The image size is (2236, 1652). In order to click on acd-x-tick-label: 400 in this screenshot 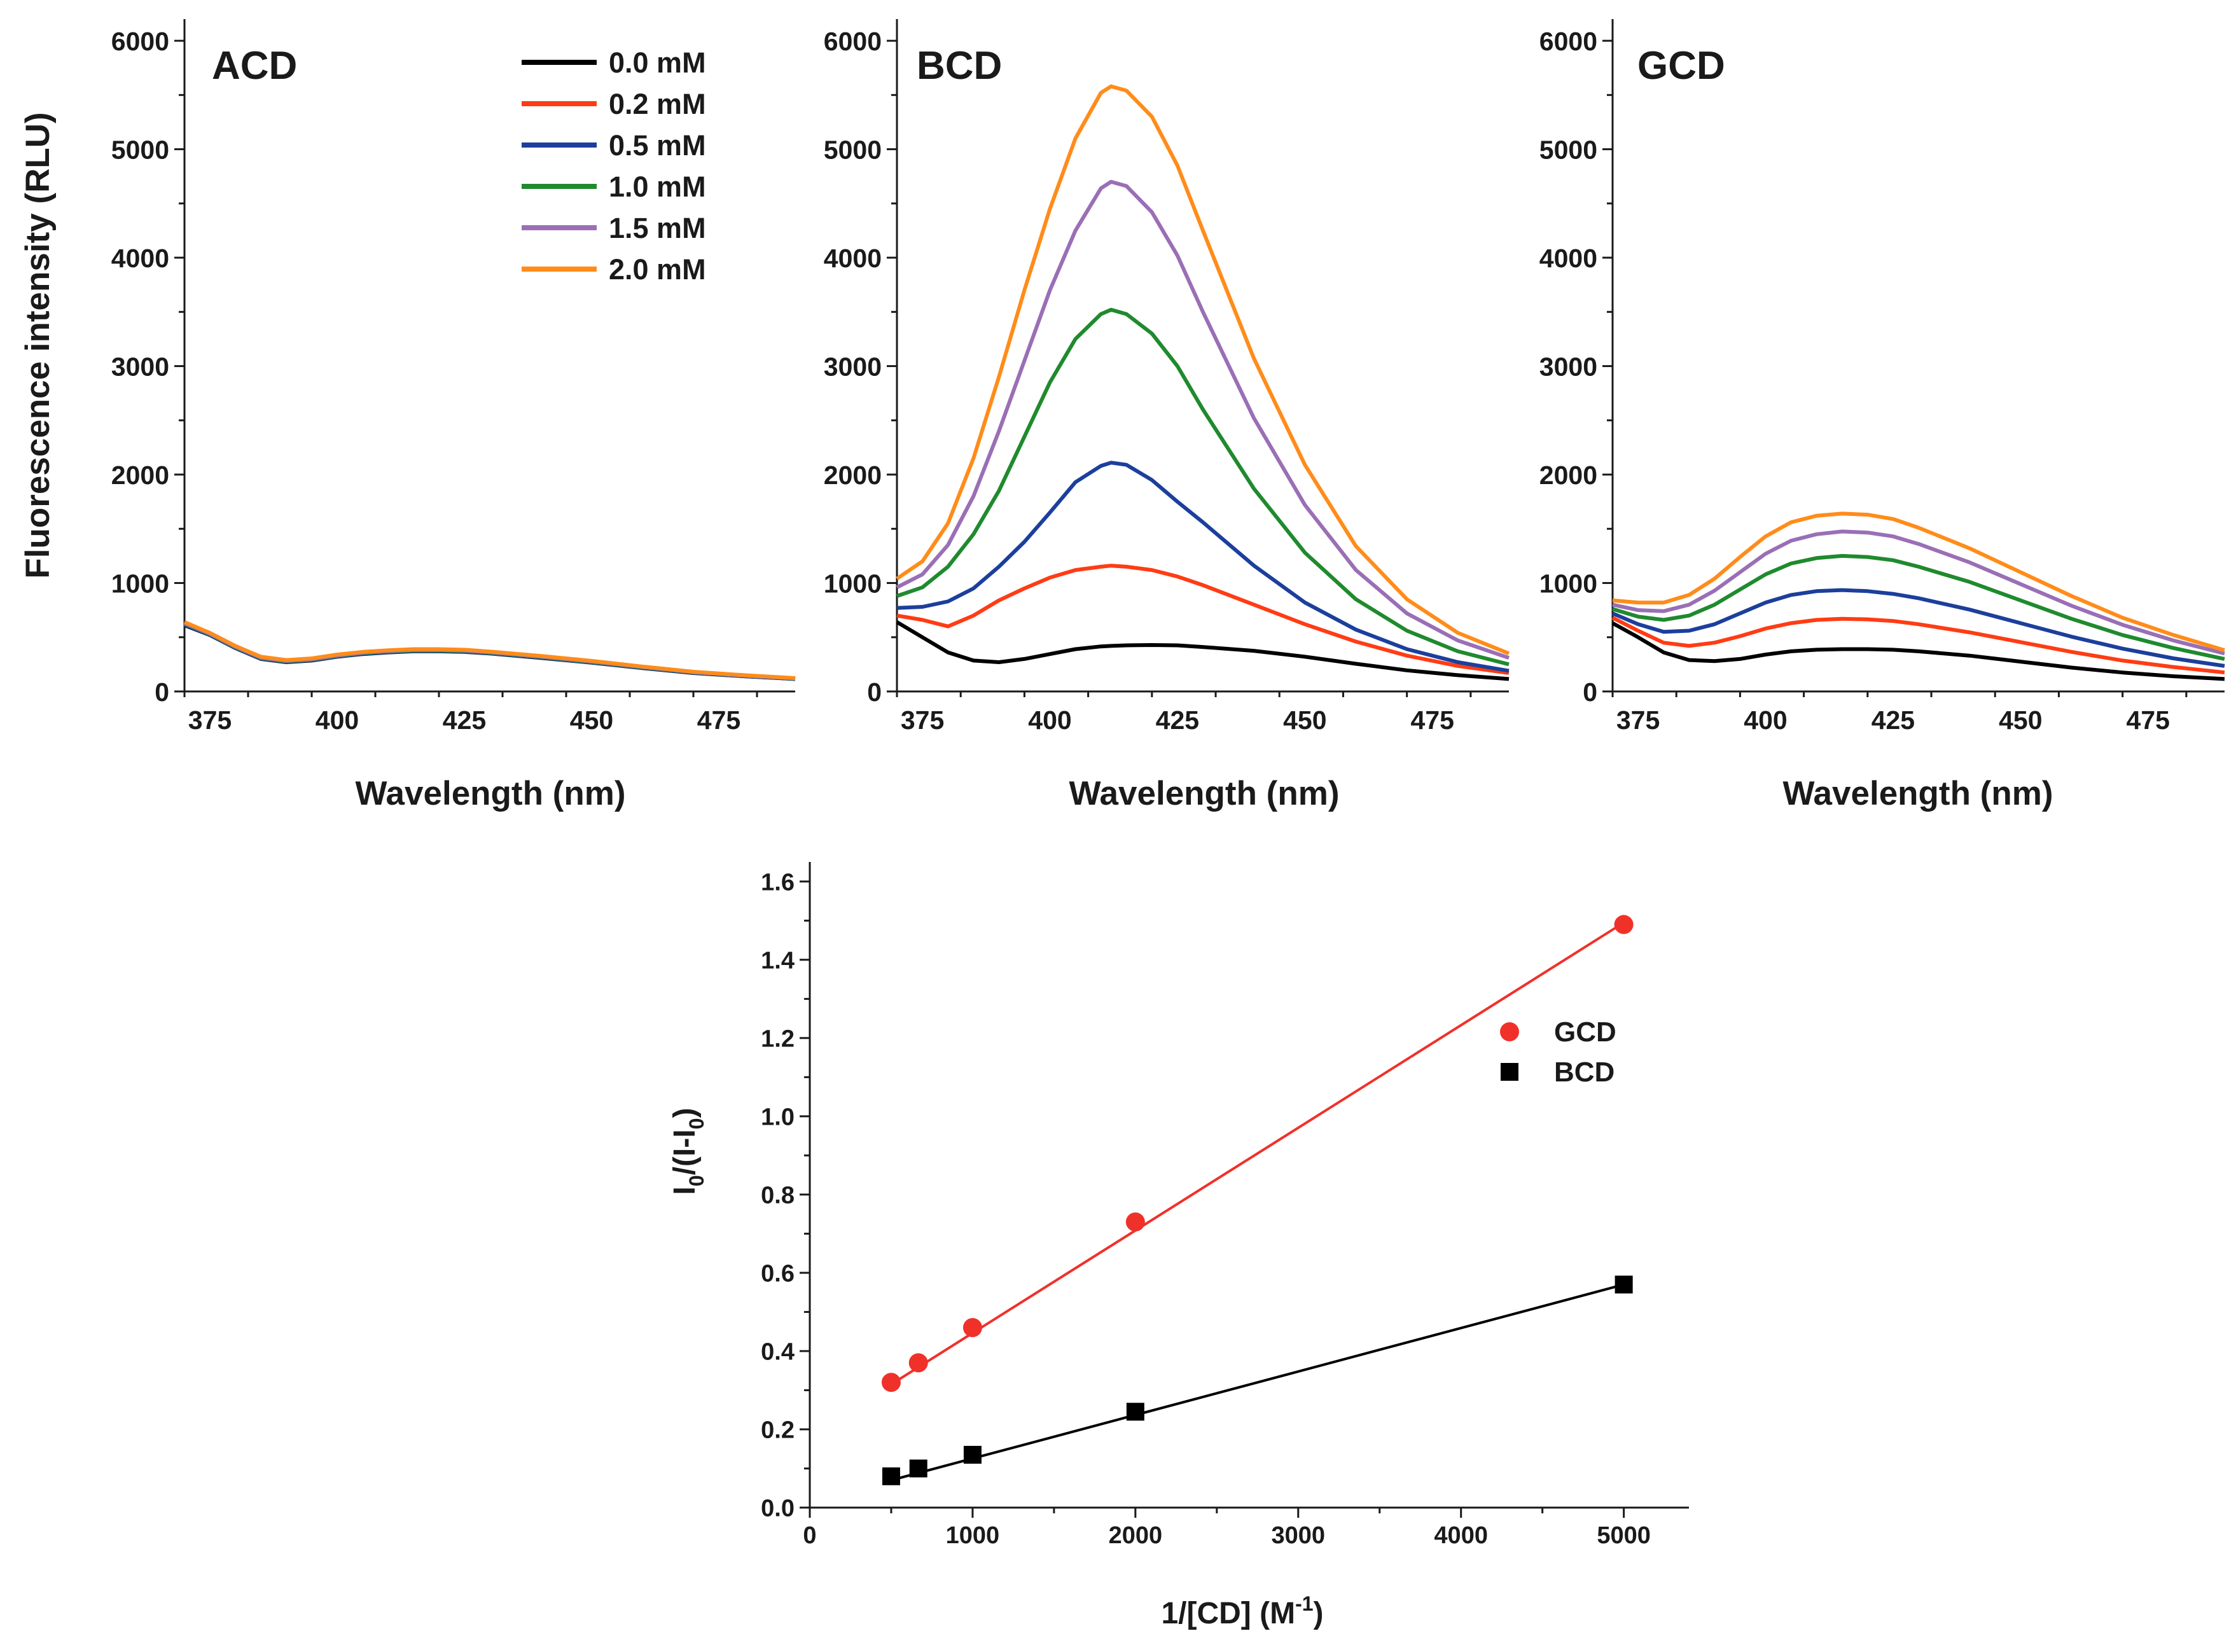, I will do `click(338, 720)`.